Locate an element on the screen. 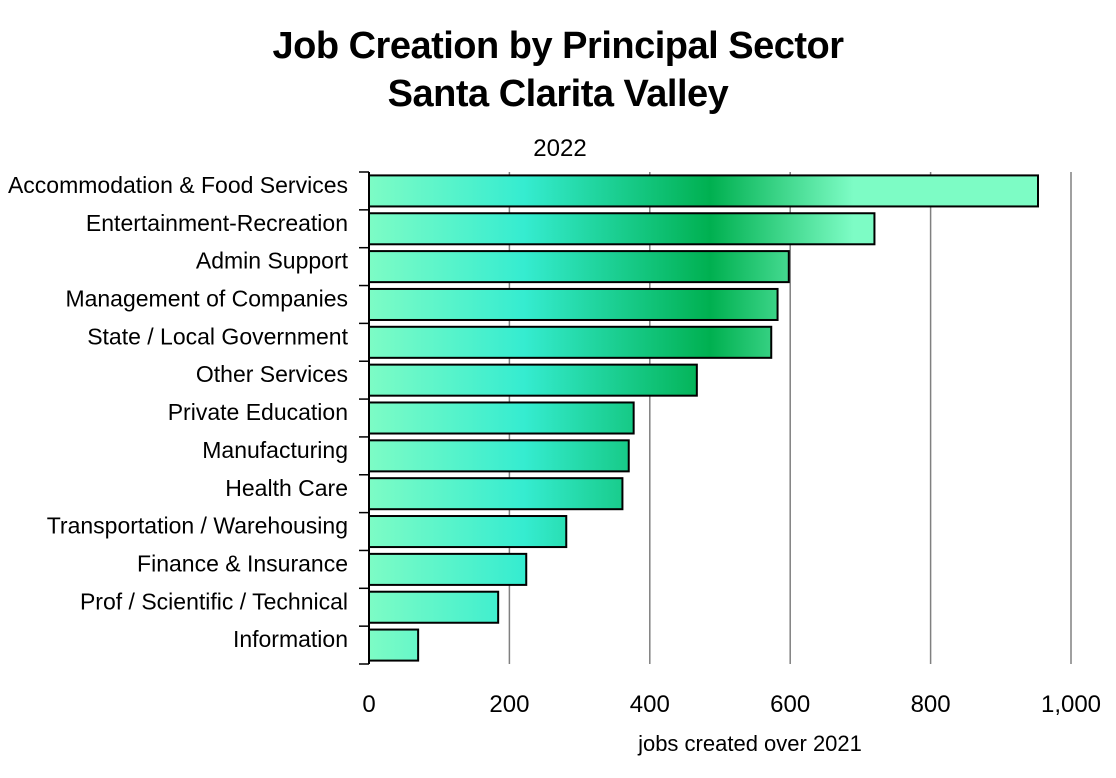 The image size is (1116, 778). category-label: Finance & Insurance is located at coordinates (242, 563).